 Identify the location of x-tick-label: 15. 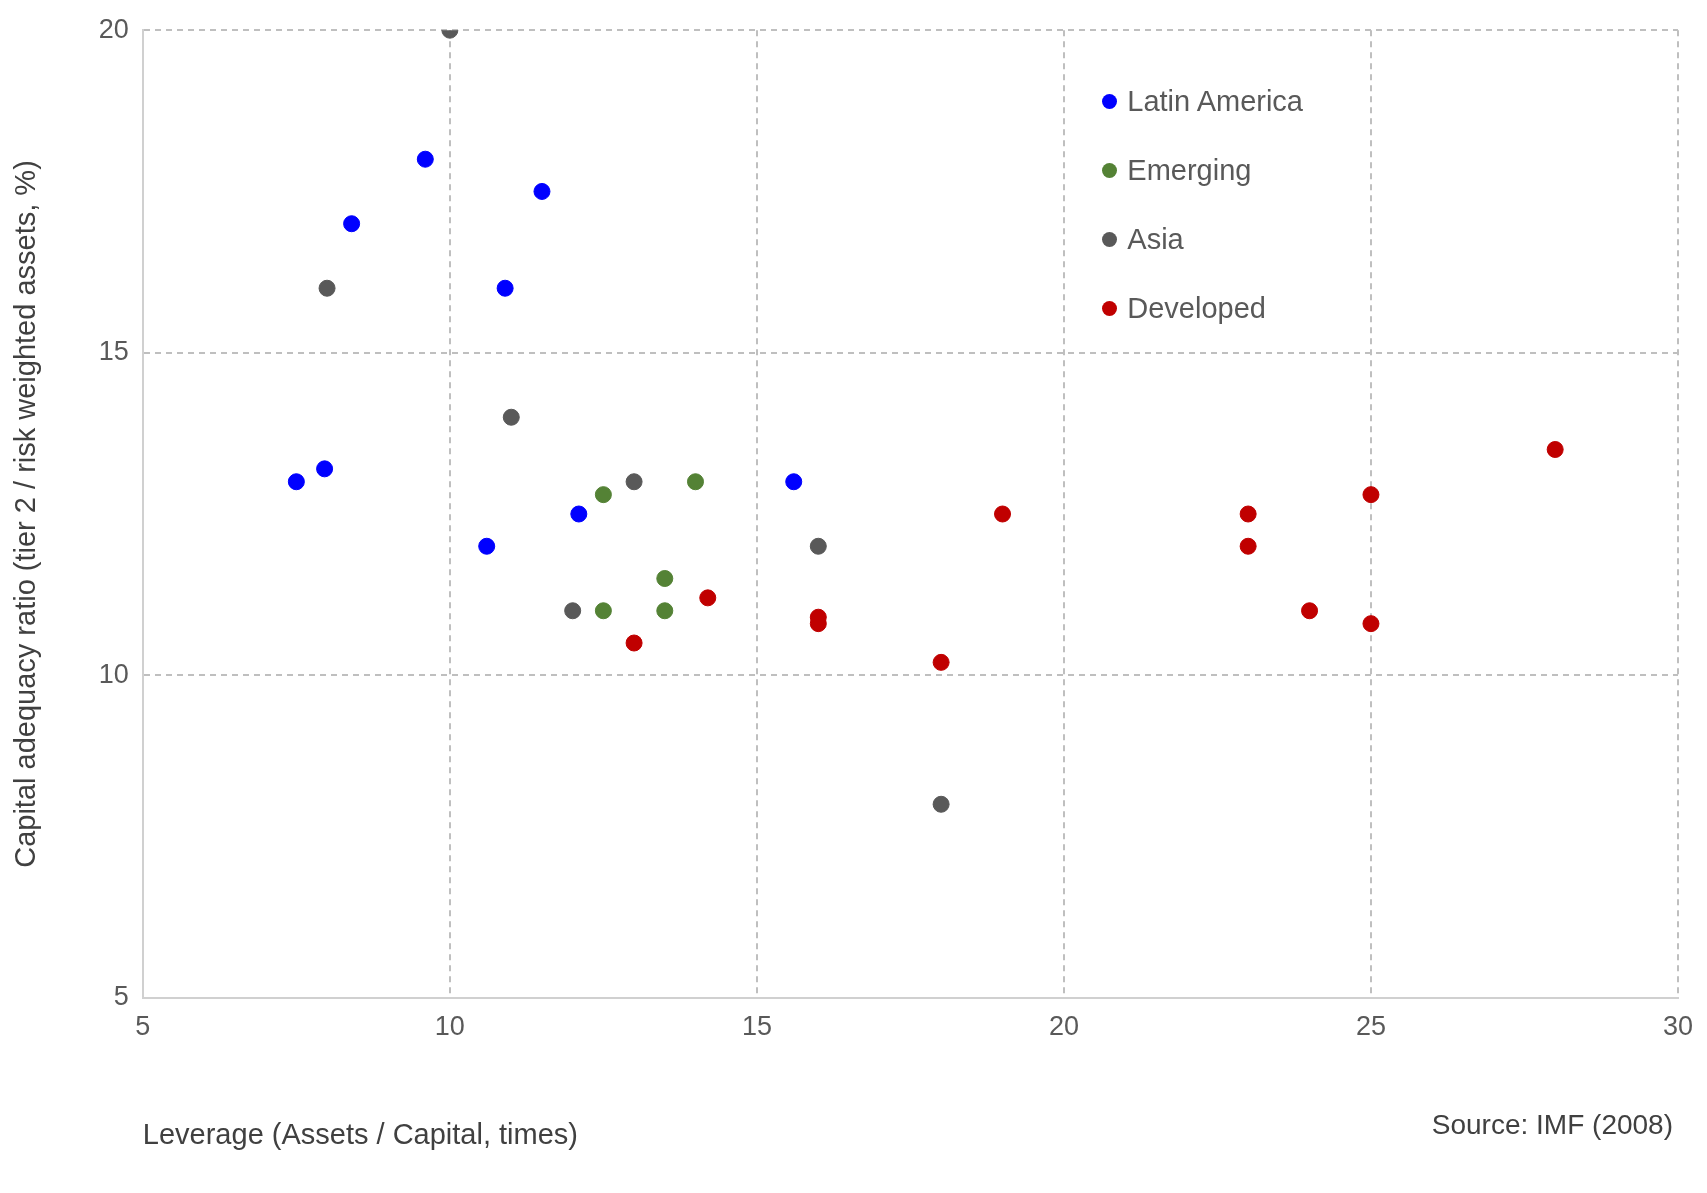
(756, 1026).